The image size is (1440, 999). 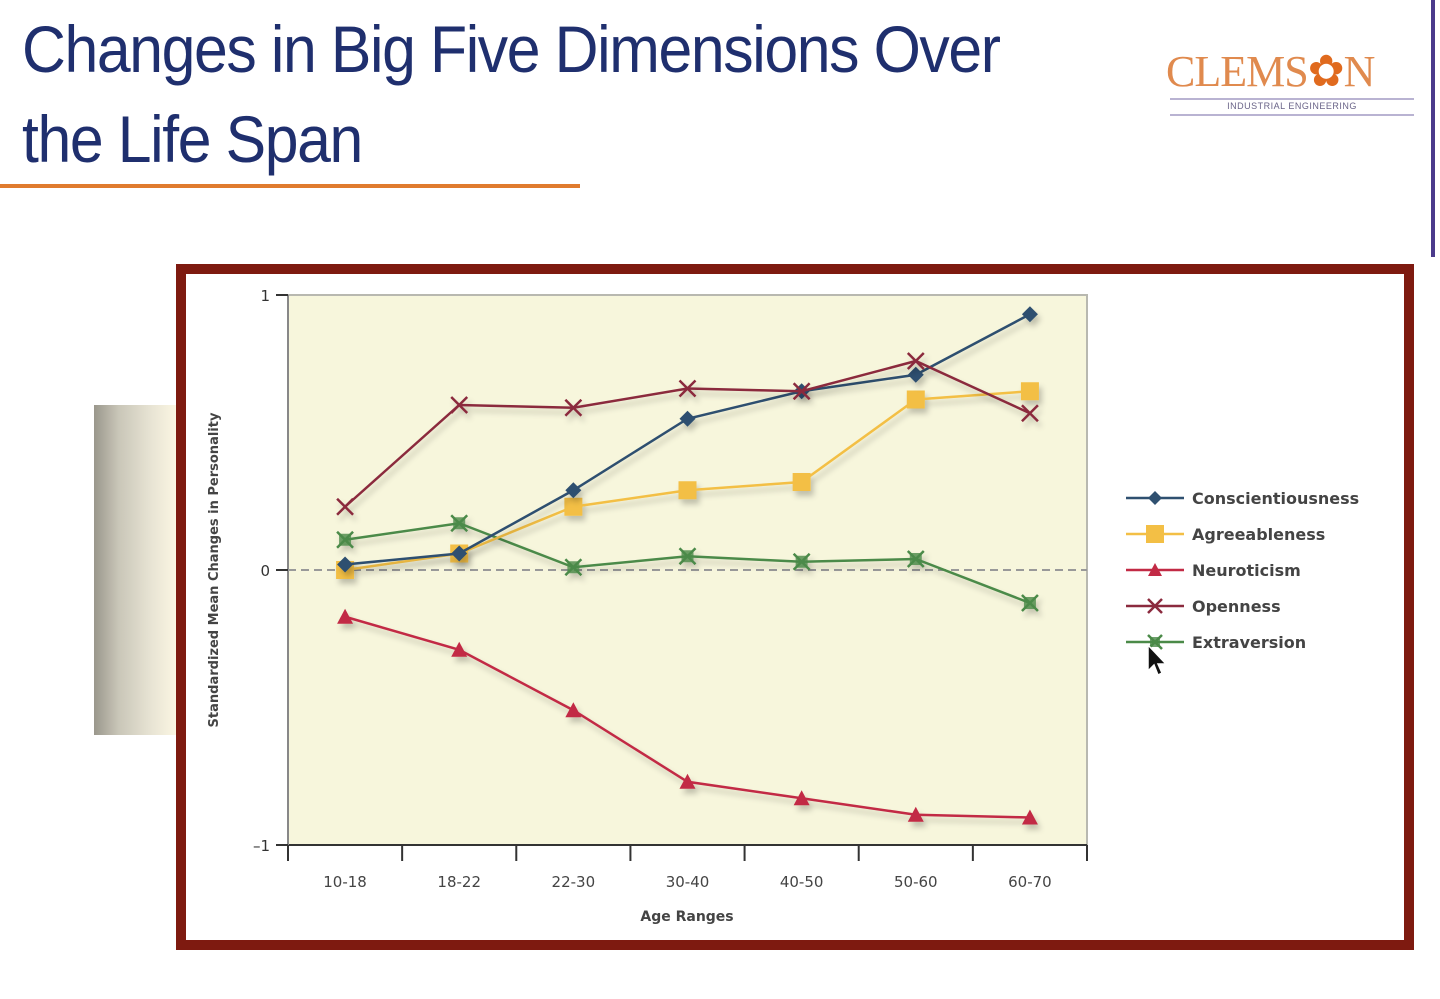 I want to click on right-accent-line, so click(x=1433, y=128).